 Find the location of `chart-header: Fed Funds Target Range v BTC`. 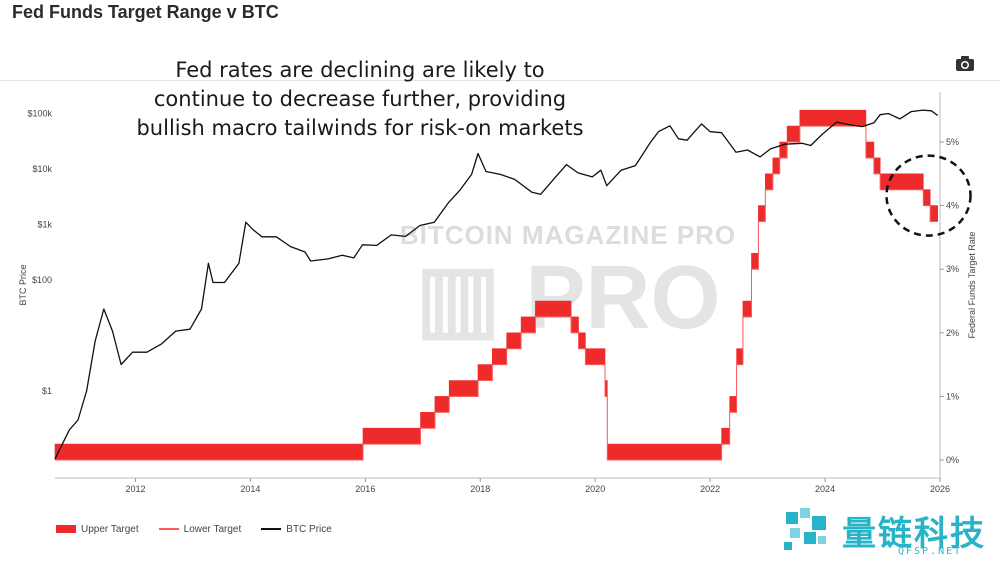

chart-header: Fed Funds Target Range v BTC is located at coordinates (500, 16).